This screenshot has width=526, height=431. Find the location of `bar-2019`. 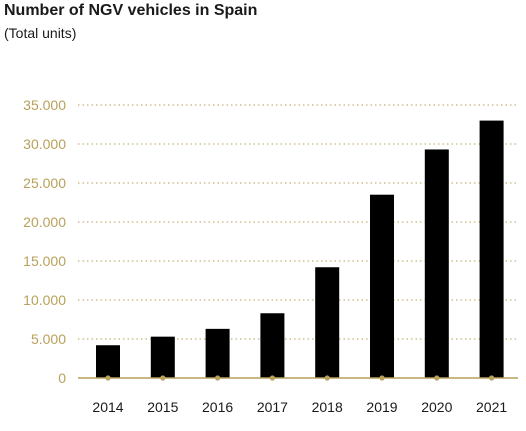

bar-2019 is located at coordinates (382, 286).